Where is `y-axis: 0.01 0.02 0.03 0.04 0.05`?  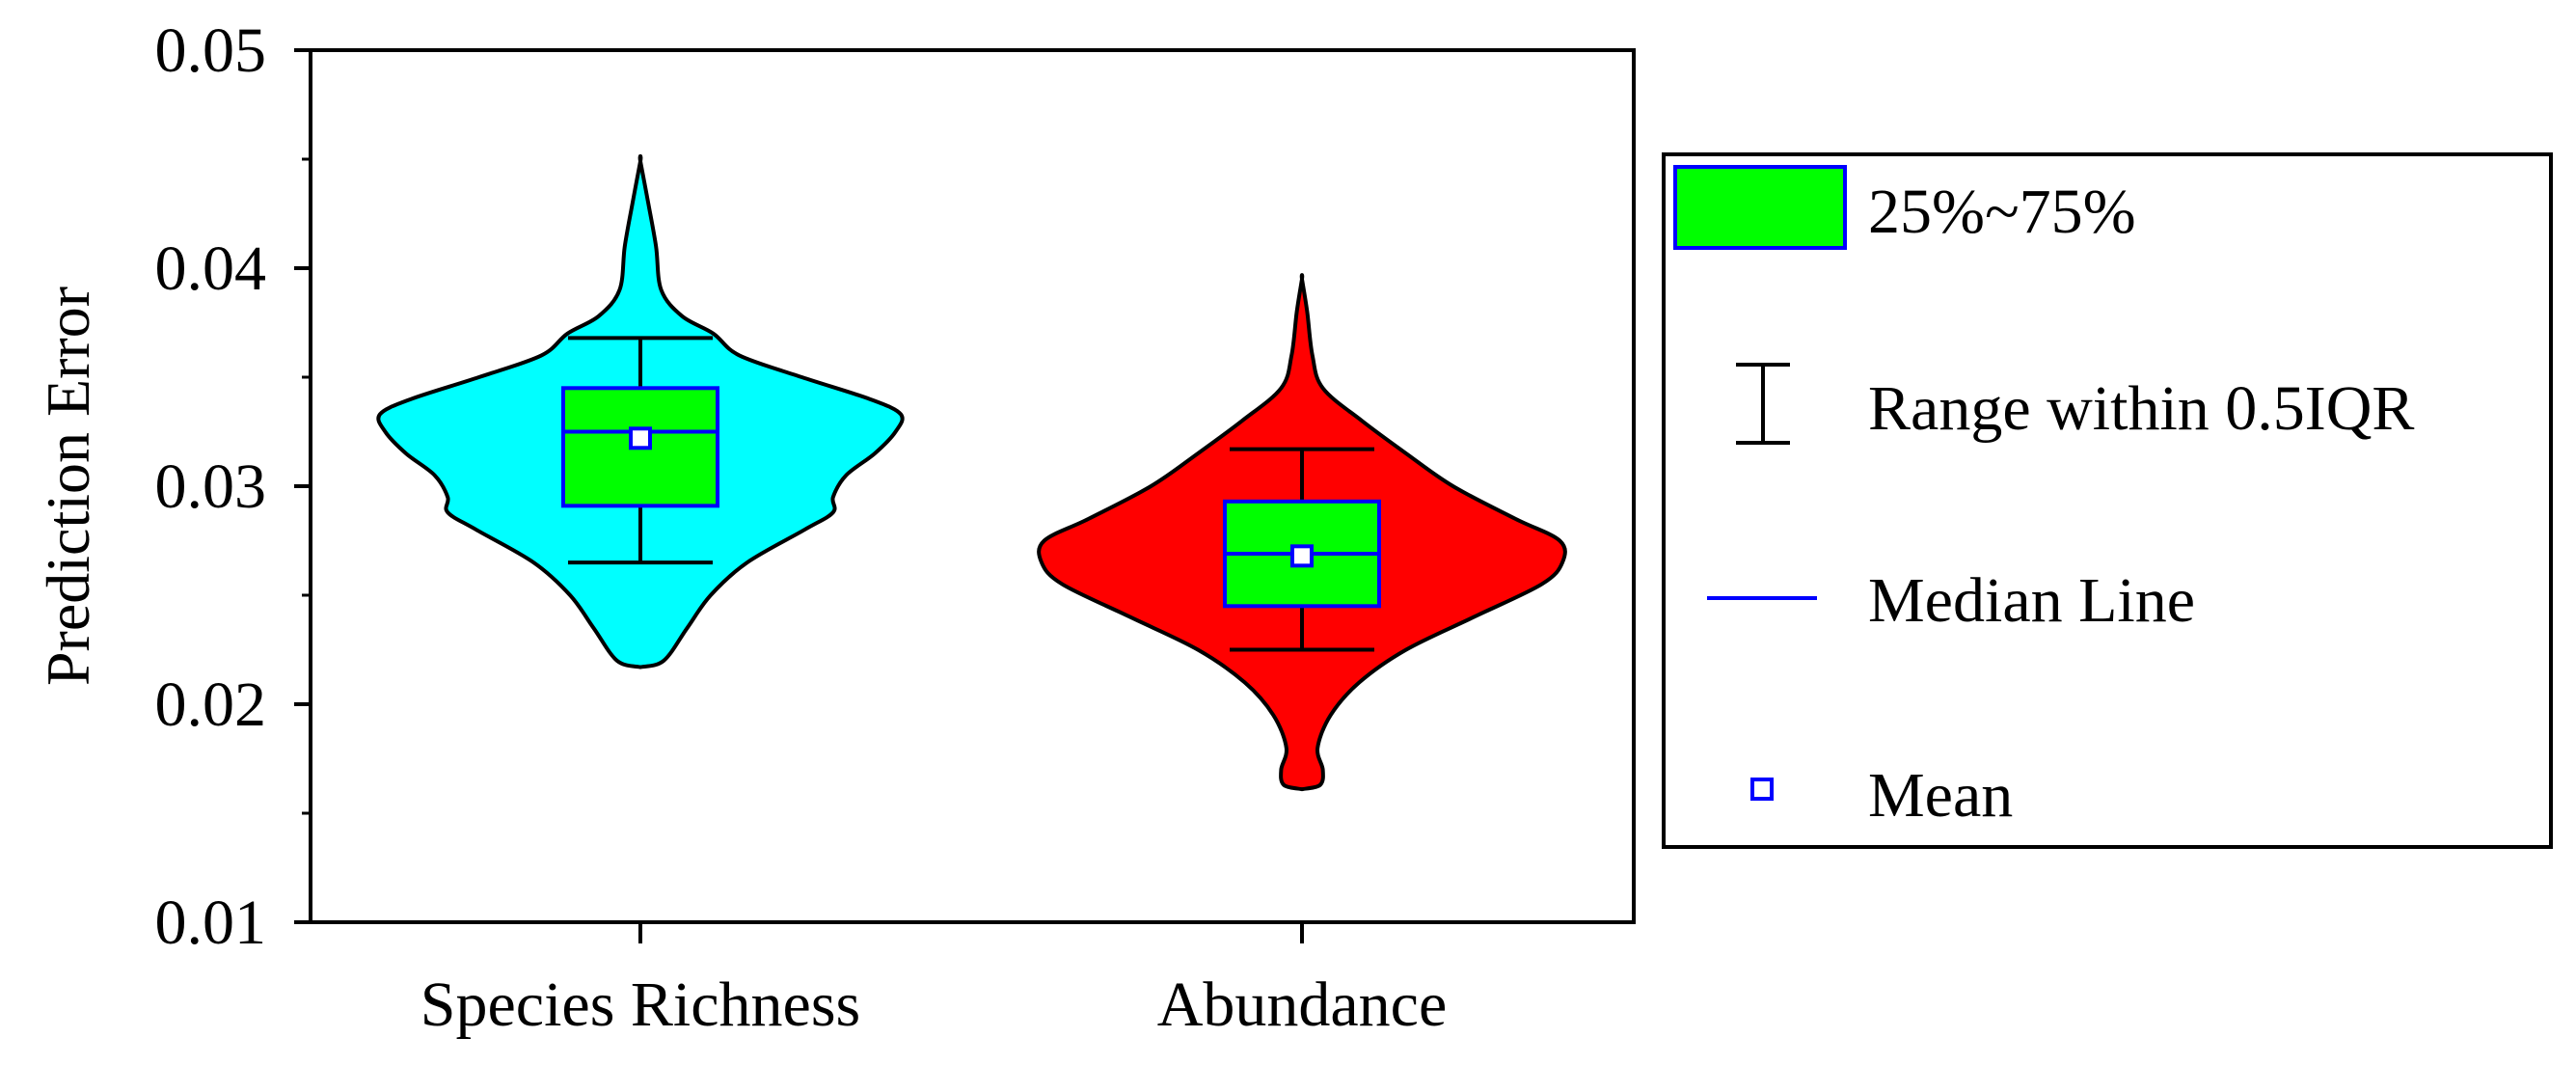
y-axis: 0.01 0.02 0.03 0.04 0.05 is located at coordinates (233, 486).